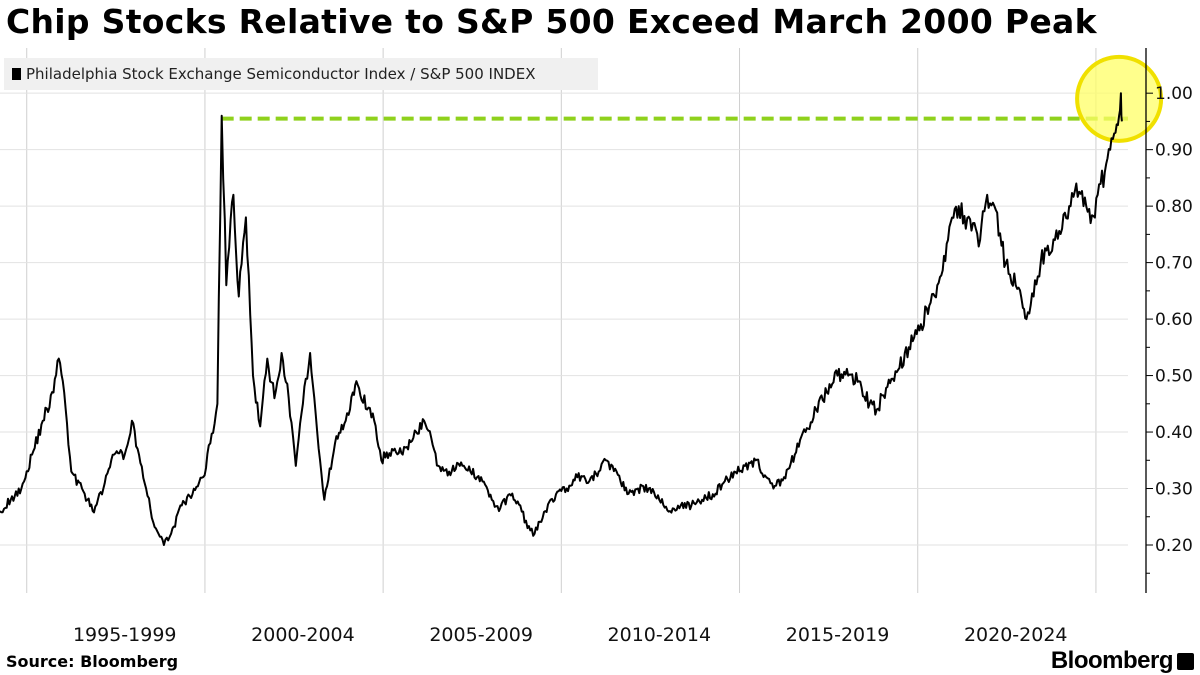  Describe the element at coordinates (125, 635) in the screenshot. I see `x-tick-label: 1995-1999` at that location.